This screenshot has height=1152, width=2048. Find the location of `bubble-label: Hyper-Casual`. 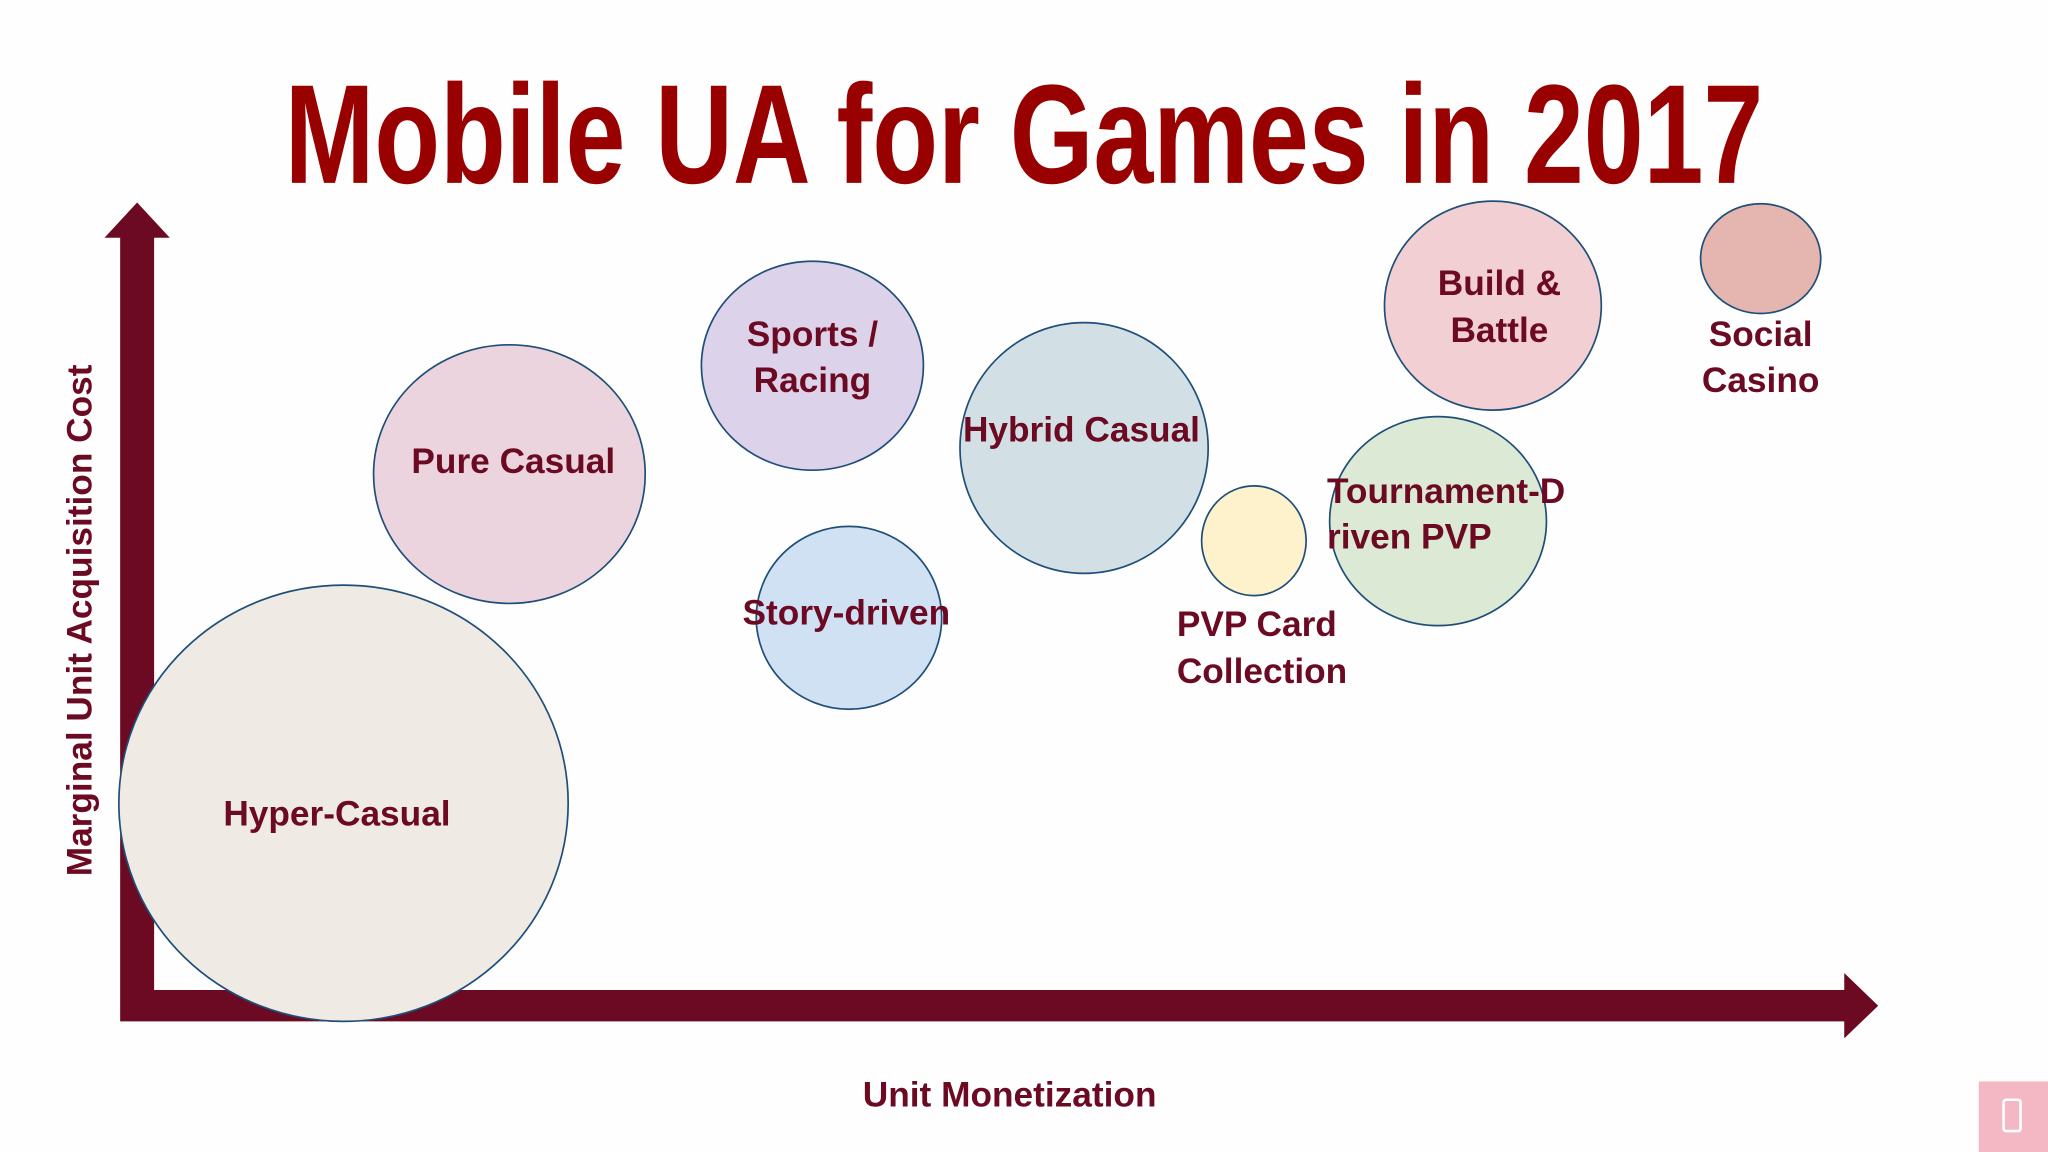

bubble-label: Hyper-Casual is located at coordinates (336, 813).